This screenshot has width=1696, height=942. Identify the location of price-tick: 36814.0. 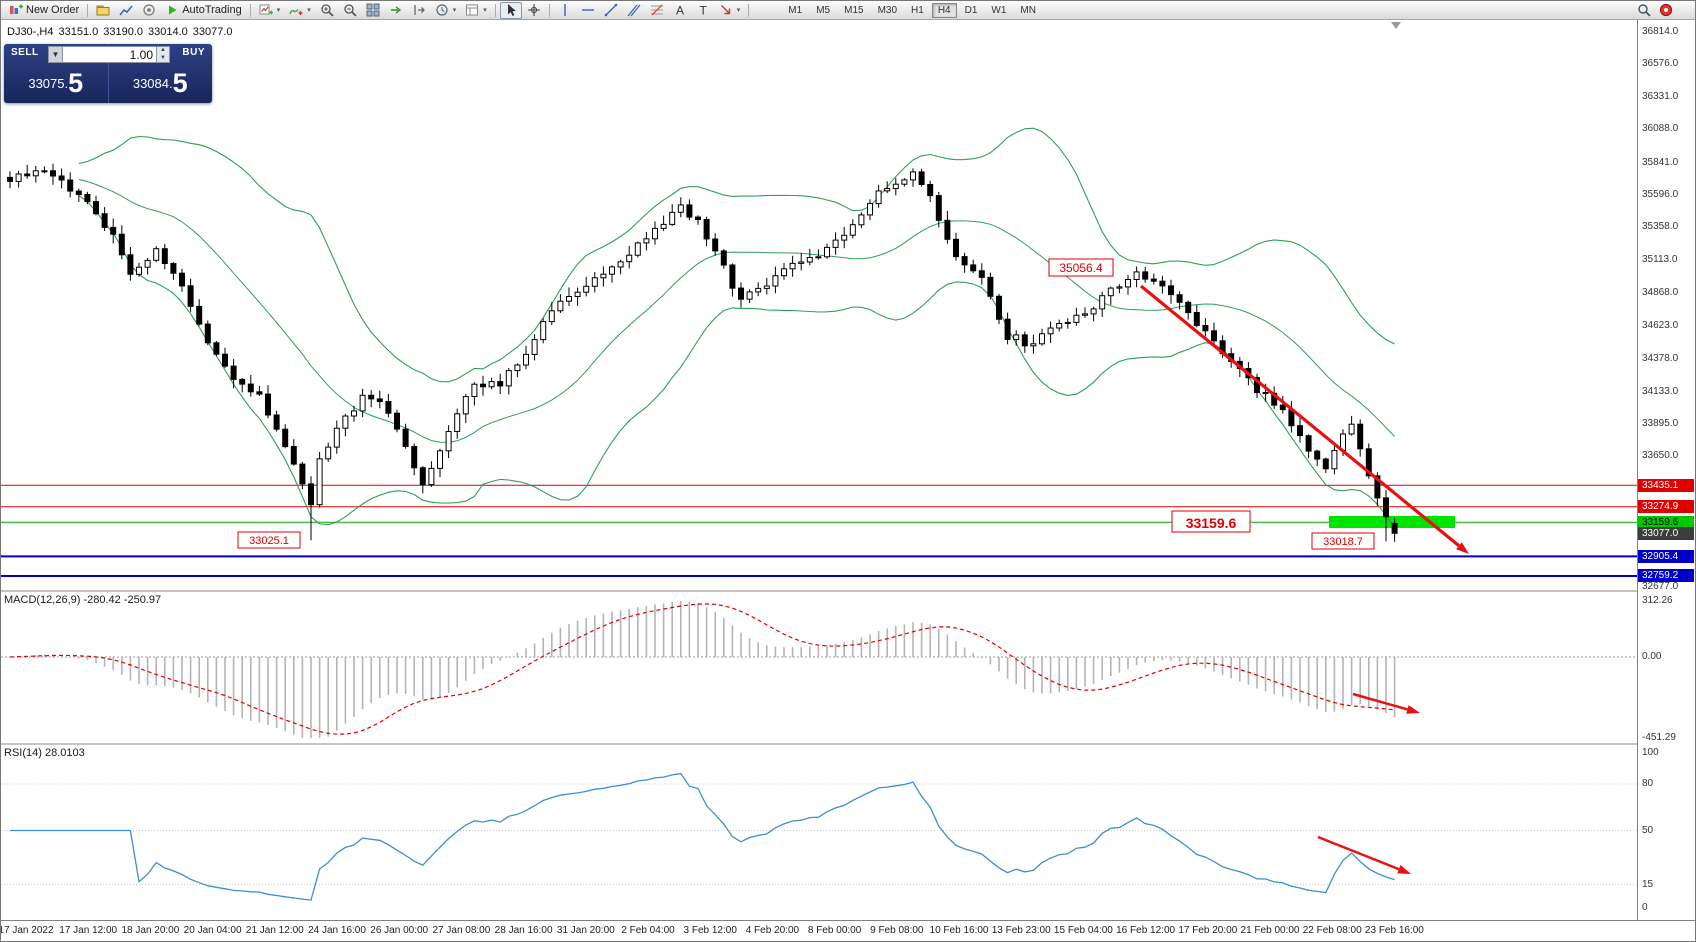
(1660, 31).